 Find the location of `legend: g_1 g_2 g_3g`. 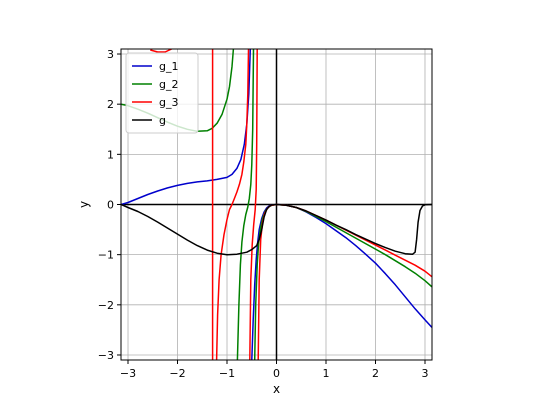

legend: g_1 g_2 g_3g is located at coordinates (162, 93).